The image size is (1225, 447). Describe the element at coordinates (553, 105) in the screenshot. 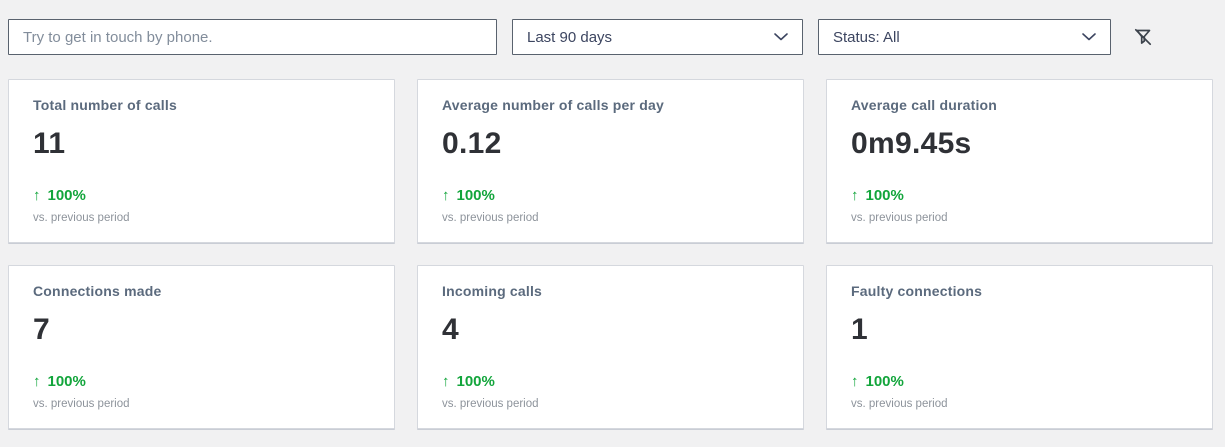

I see `card-title: Average number of calls per day` at that location.